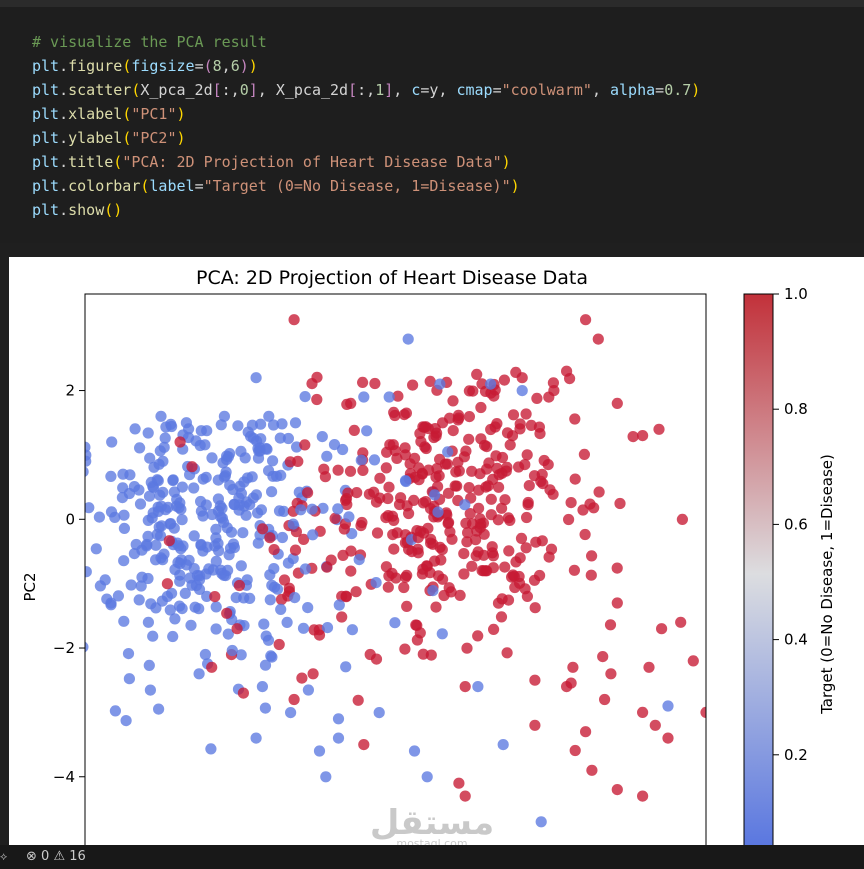  Describe the element at coordinates (70, 391) in the screenshot. I see `y-tick-label: 2` at that location.